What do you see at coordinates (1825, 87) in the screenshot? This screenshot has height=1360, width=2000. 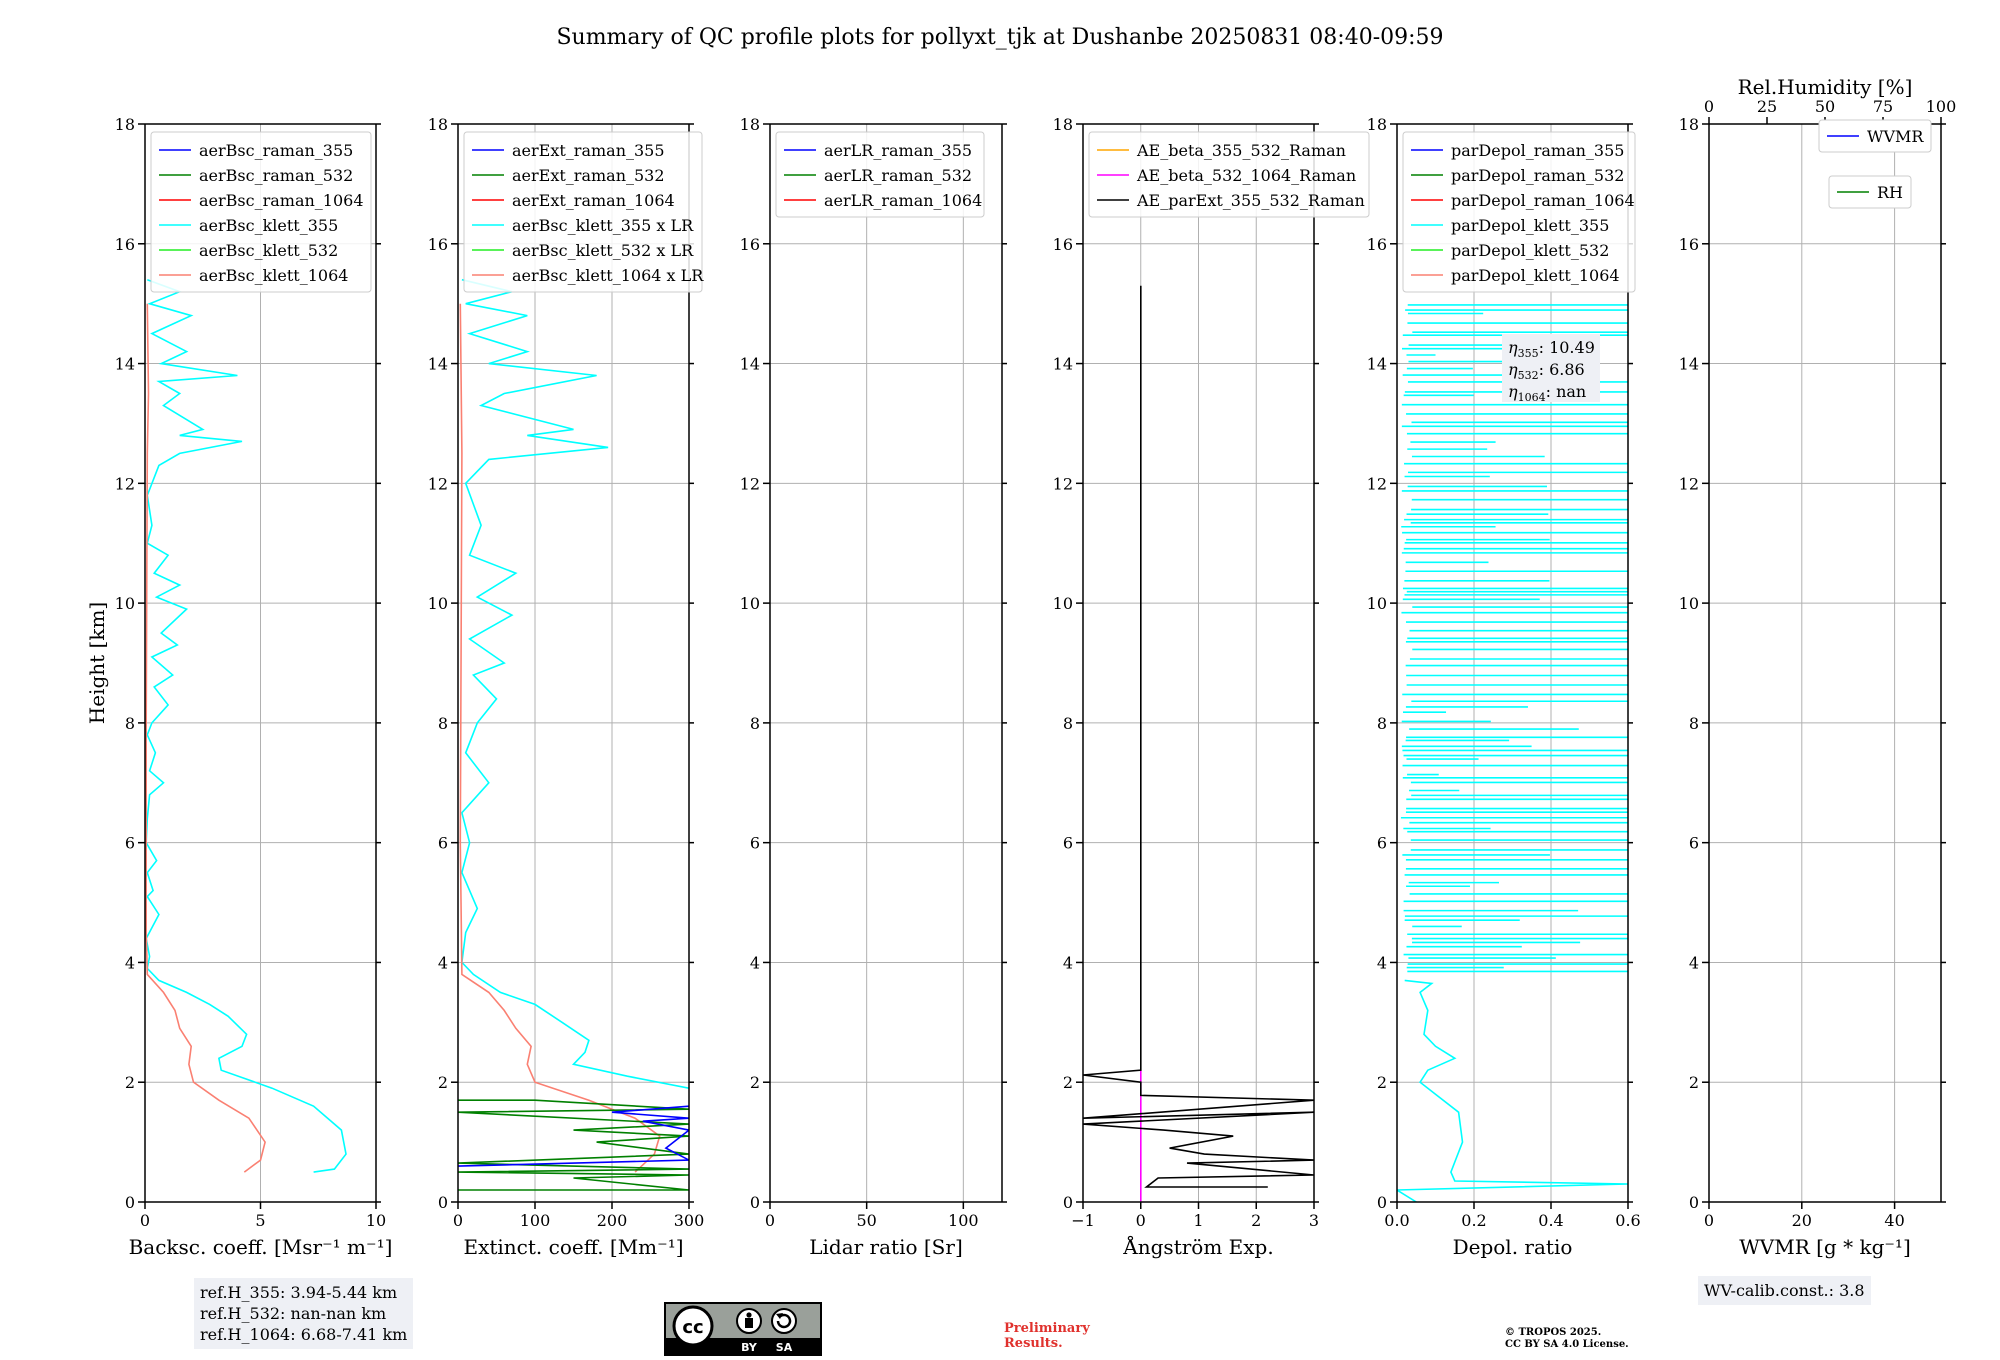 I see `rh-axis-label: Rel.Humidity [%]` at bounding box center [1825, 87].